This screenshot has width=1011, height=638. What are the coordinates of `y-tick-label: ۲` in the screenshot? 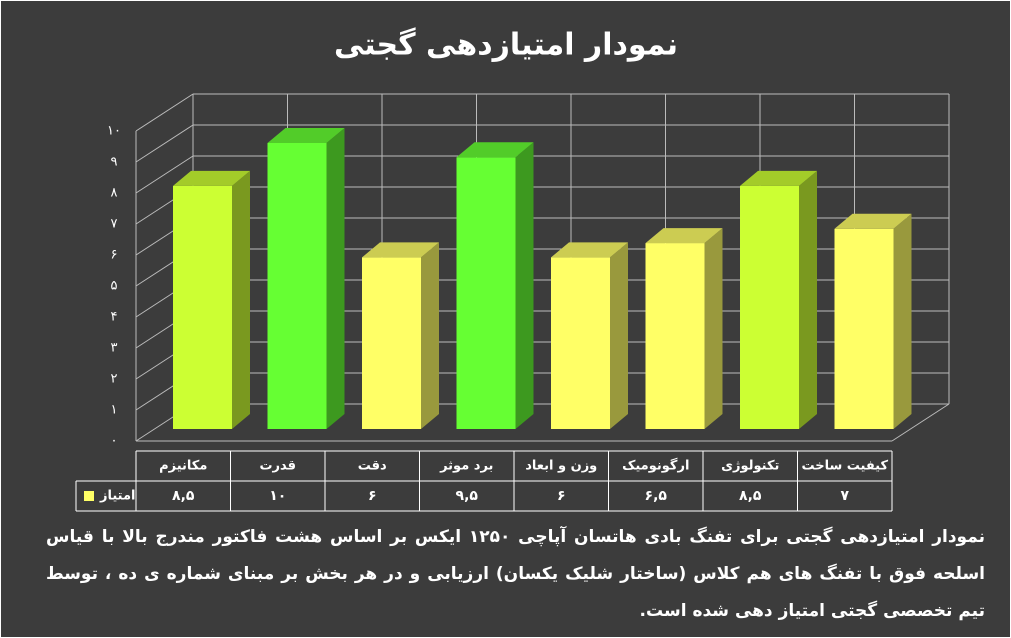 It's located at (114, 379).